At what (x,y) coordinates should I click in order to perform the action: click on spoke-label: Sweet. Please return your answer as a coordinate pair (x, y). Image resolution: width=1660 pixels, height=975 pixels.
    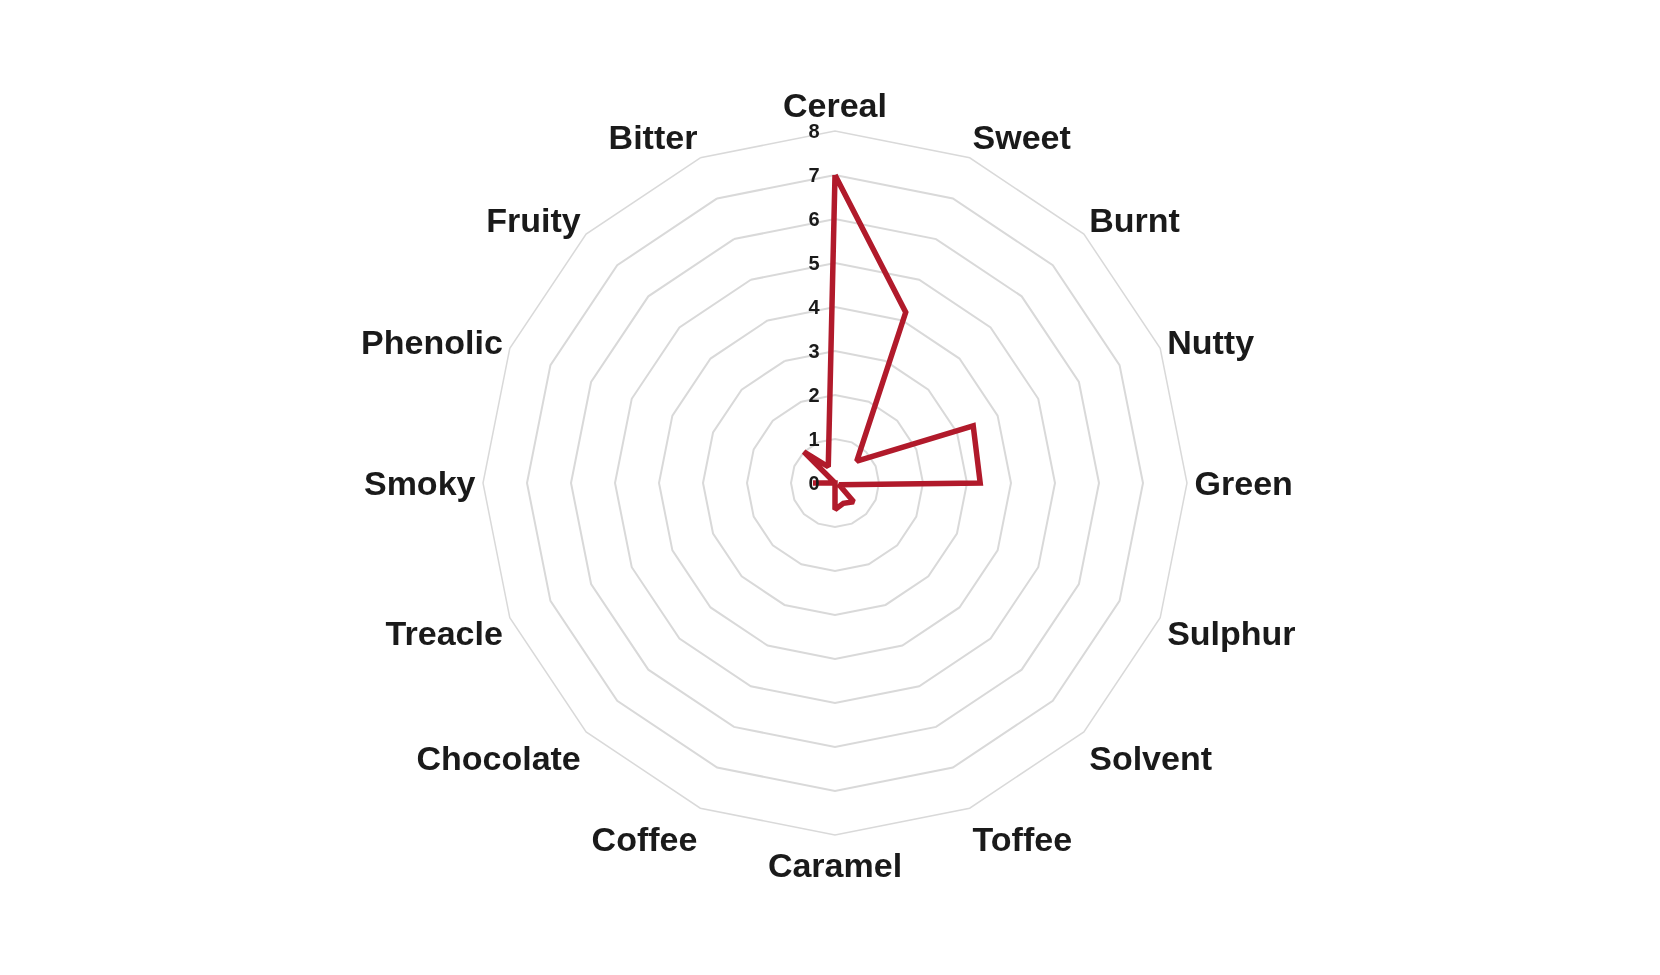
    Looking at the image, I should click on (1021, 137).